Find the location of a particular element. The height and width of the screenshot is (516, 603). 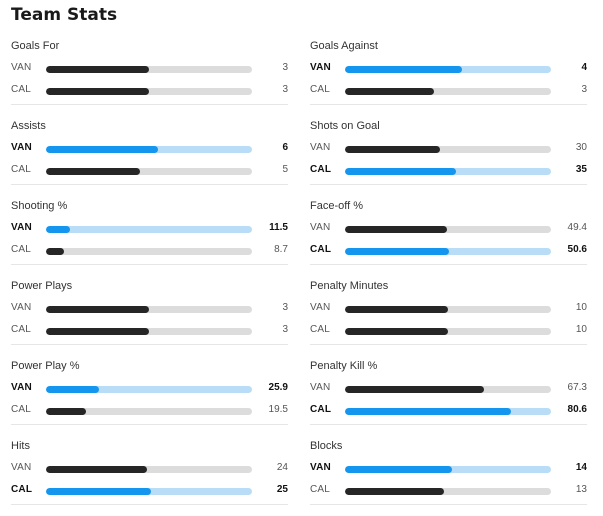

stat-row-van: VAN 11.5 is located at coordinates (149, 229).